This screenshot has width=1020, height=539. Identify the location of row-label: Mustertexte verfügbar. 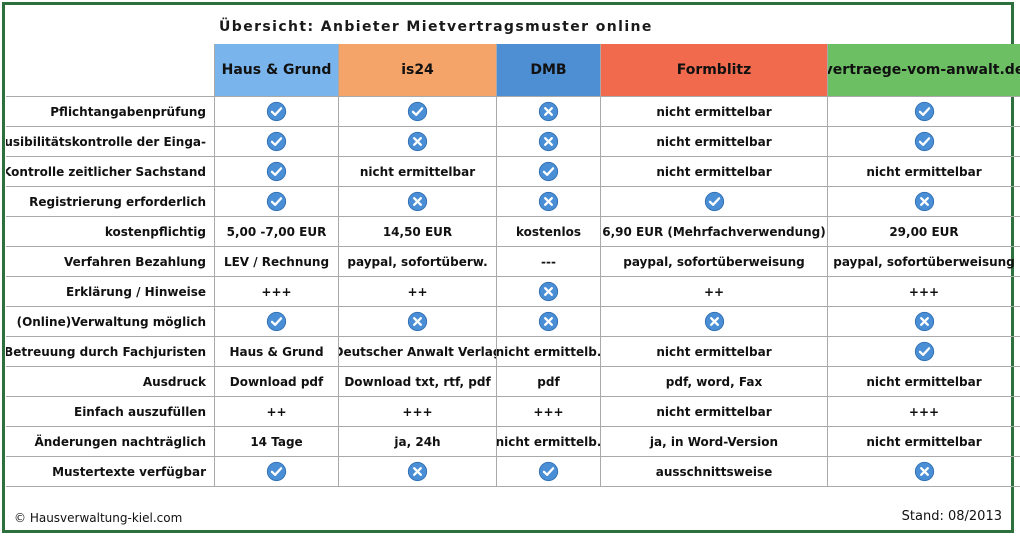
(110, 472).